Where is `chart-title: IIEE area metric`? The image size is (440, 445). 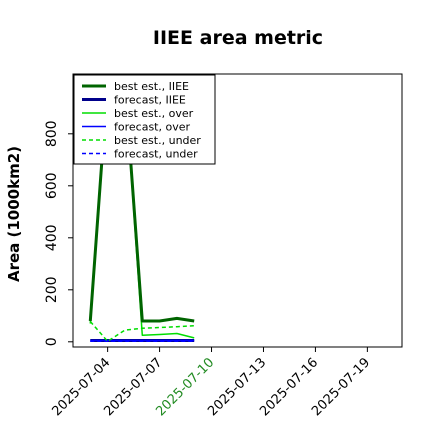
chart-title: IIEE area metric is located at coordinates (238, 38).